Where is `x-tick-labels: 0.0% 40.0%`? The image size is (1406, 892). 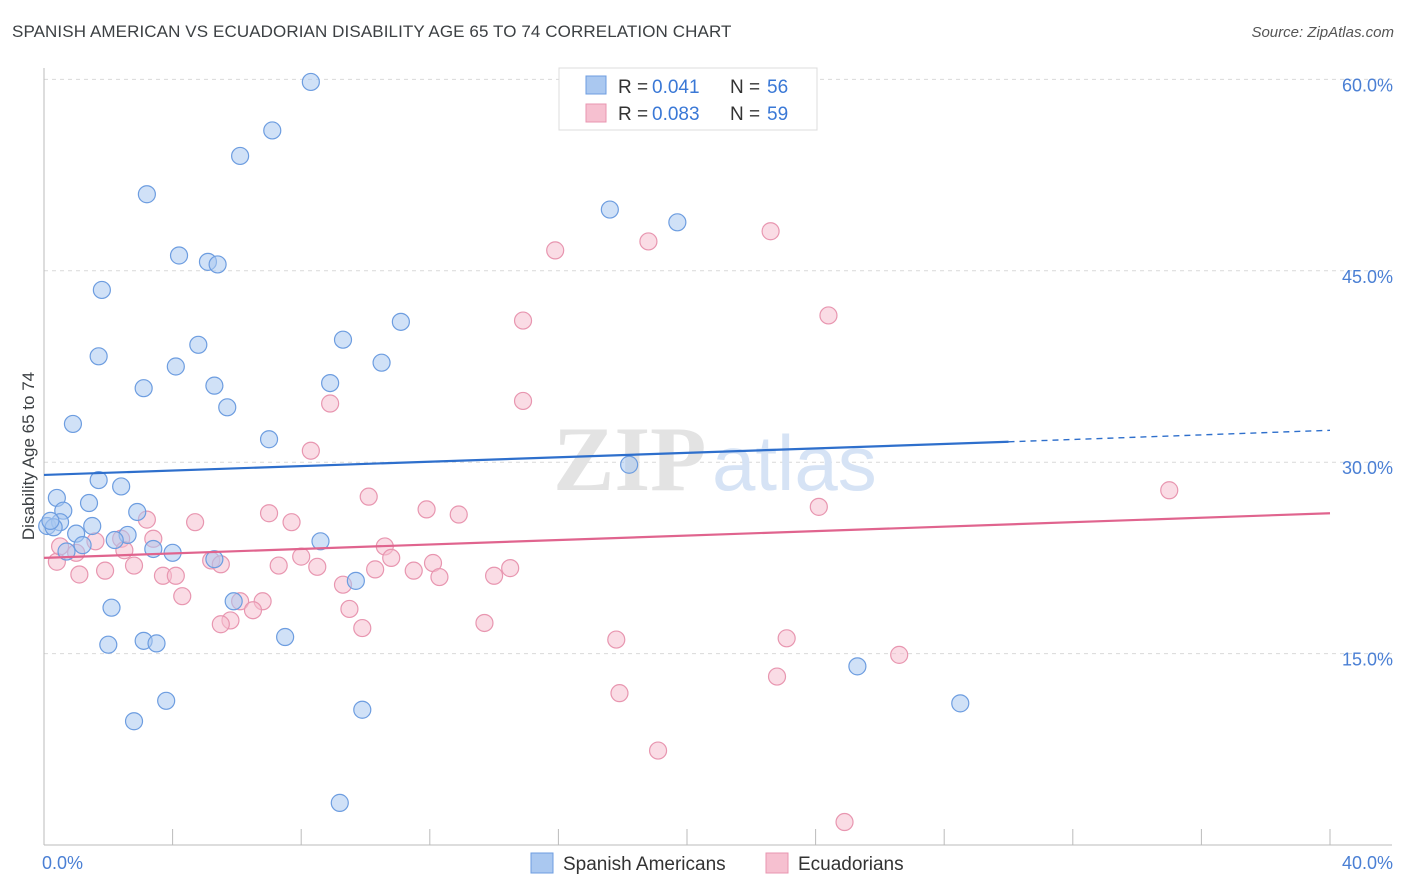 x-tick-labels: 0.0% 40.0% is located at coordinates (717, 863).